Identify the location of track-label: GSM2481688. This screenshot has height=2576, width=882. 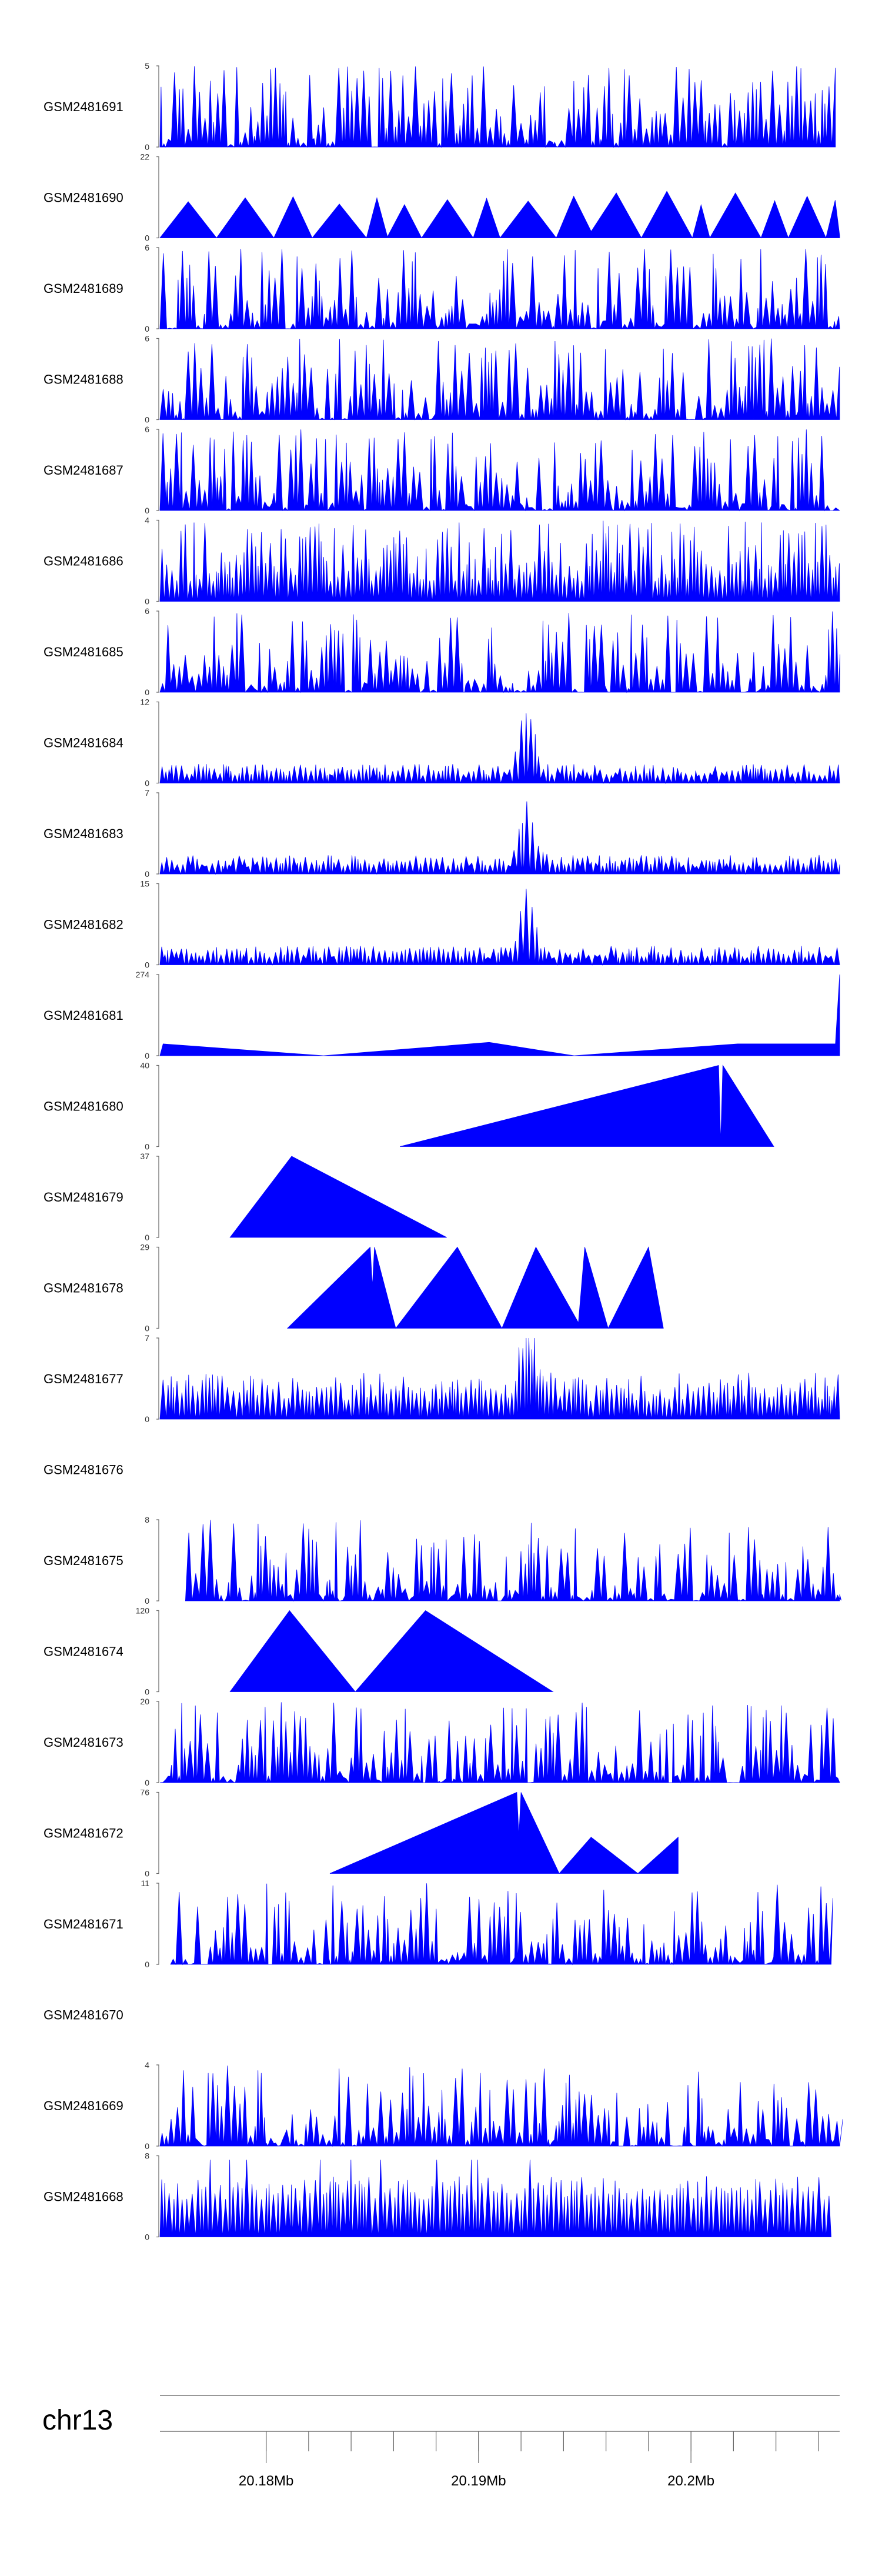
(83, 379).